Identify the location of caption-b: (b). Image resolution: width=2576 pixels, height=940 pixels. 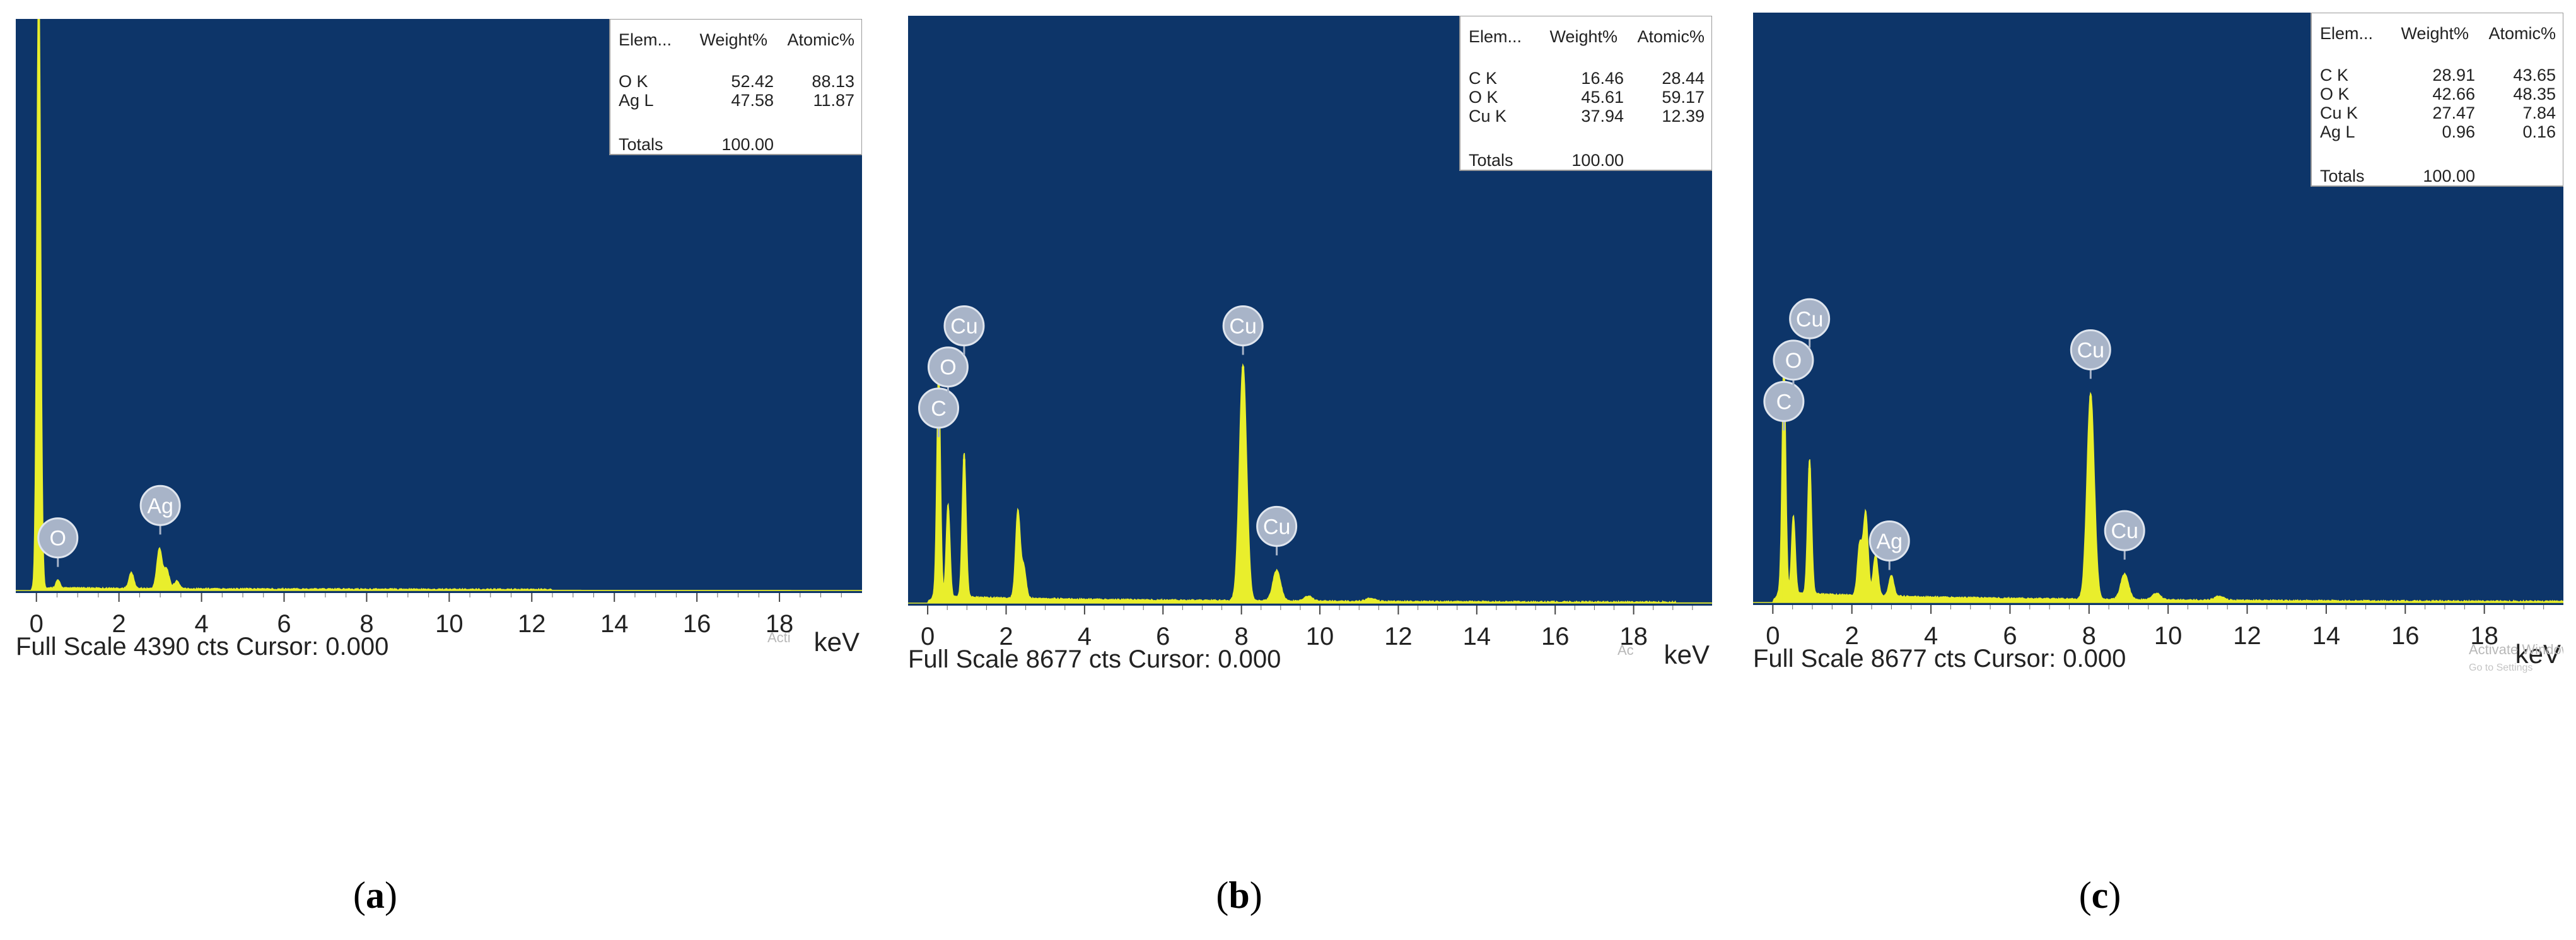
(1239, 895).